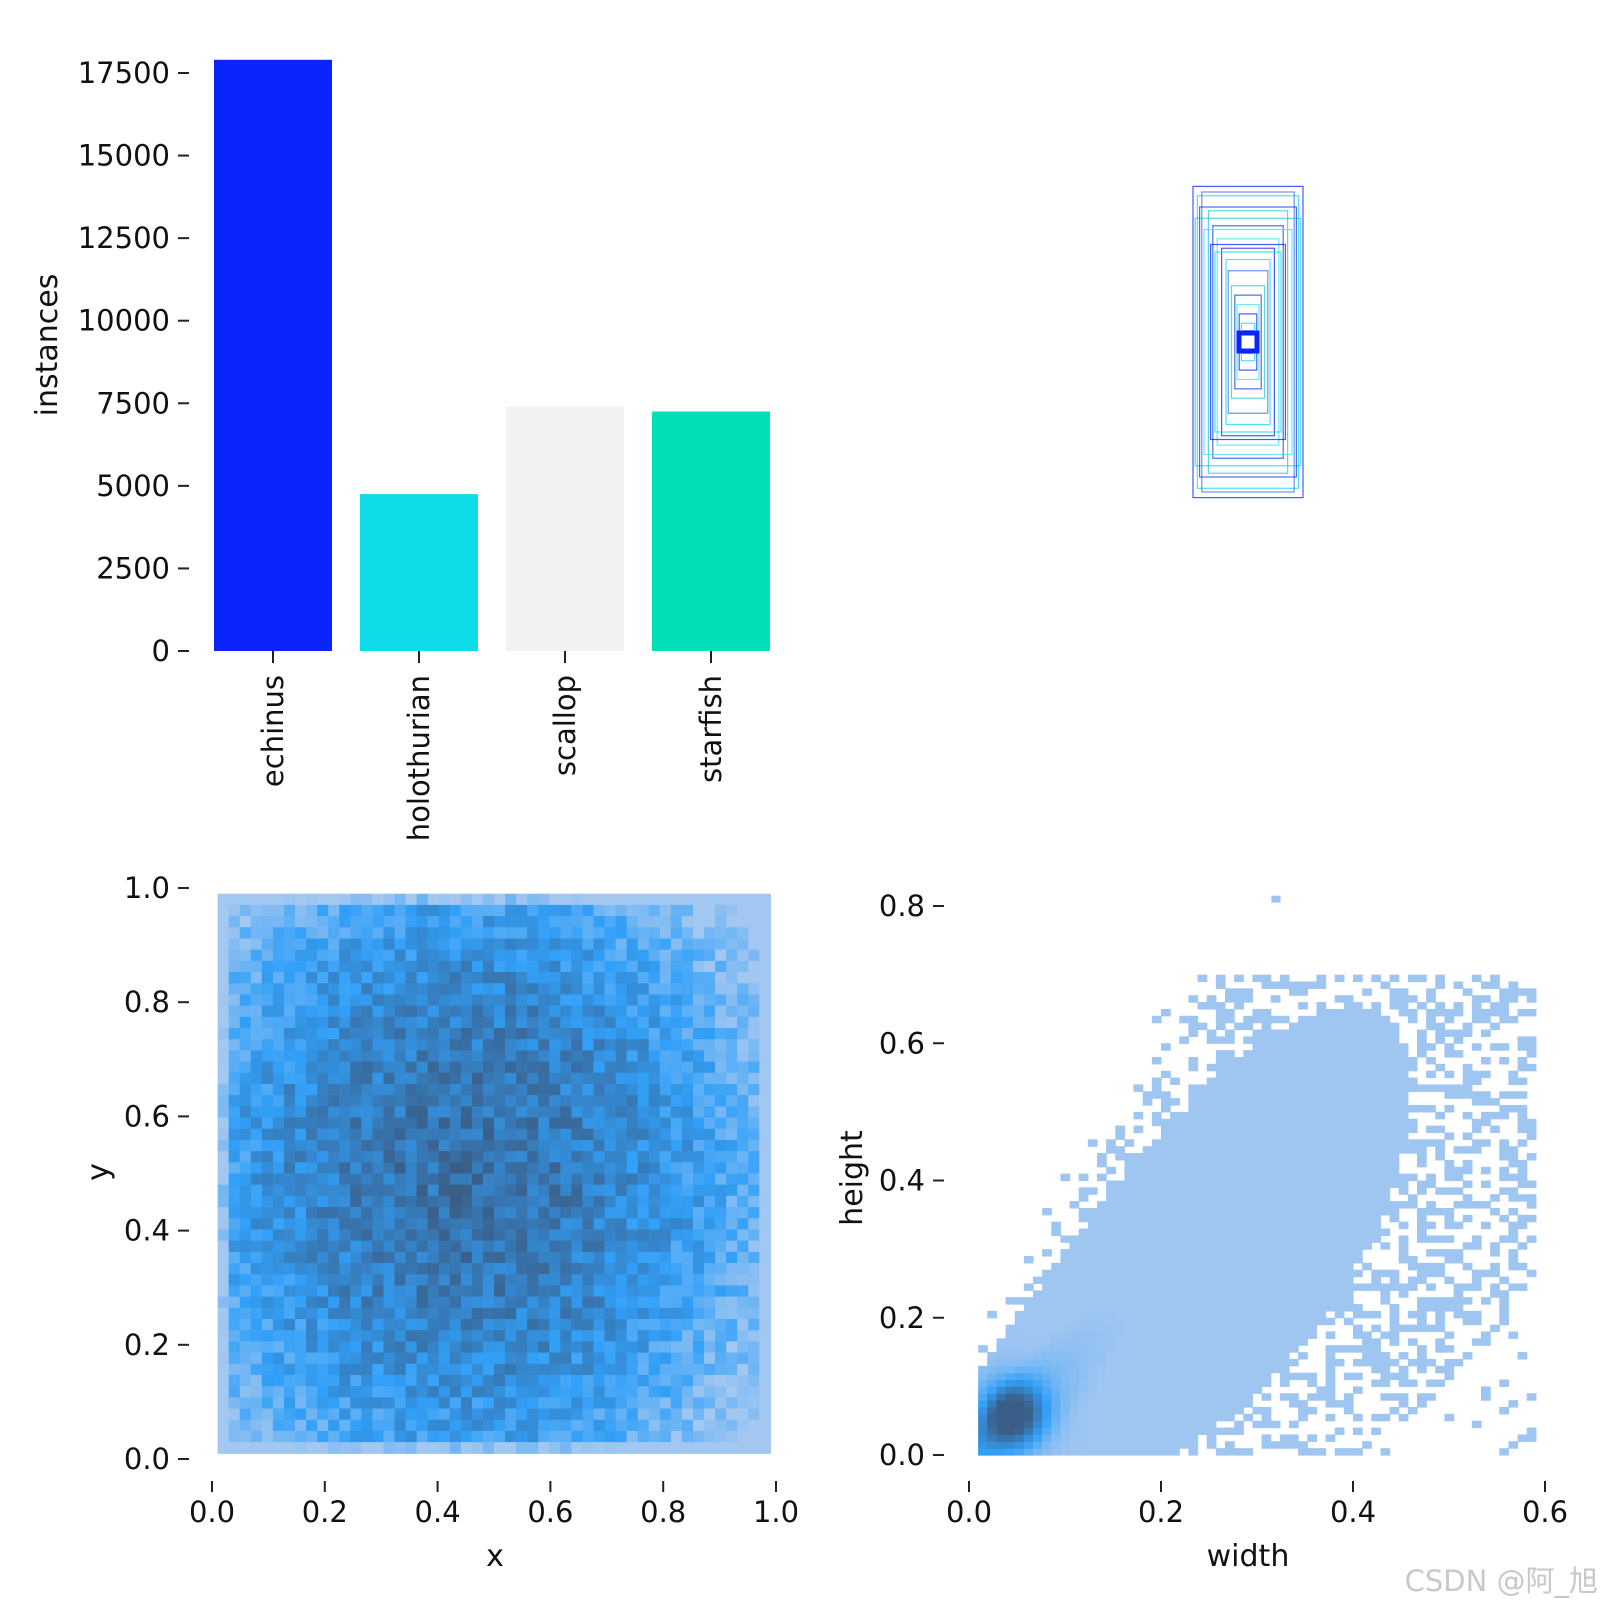  Describe the element at coordinates (273, 355) in the screenshot. I see `bar-echinus` at that location.